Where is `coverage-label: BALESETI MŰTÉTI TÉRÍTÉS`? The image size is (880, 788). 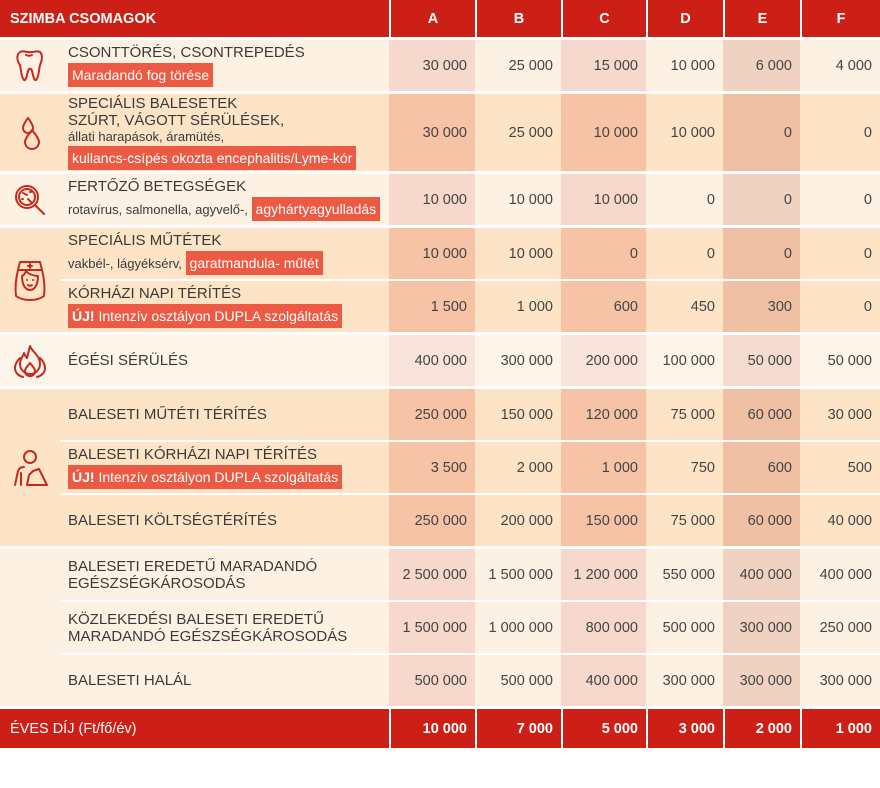
coverage-label: BALESETI MŰTÉTI TÉRÍTÉS is located at coordinates (224, 414).